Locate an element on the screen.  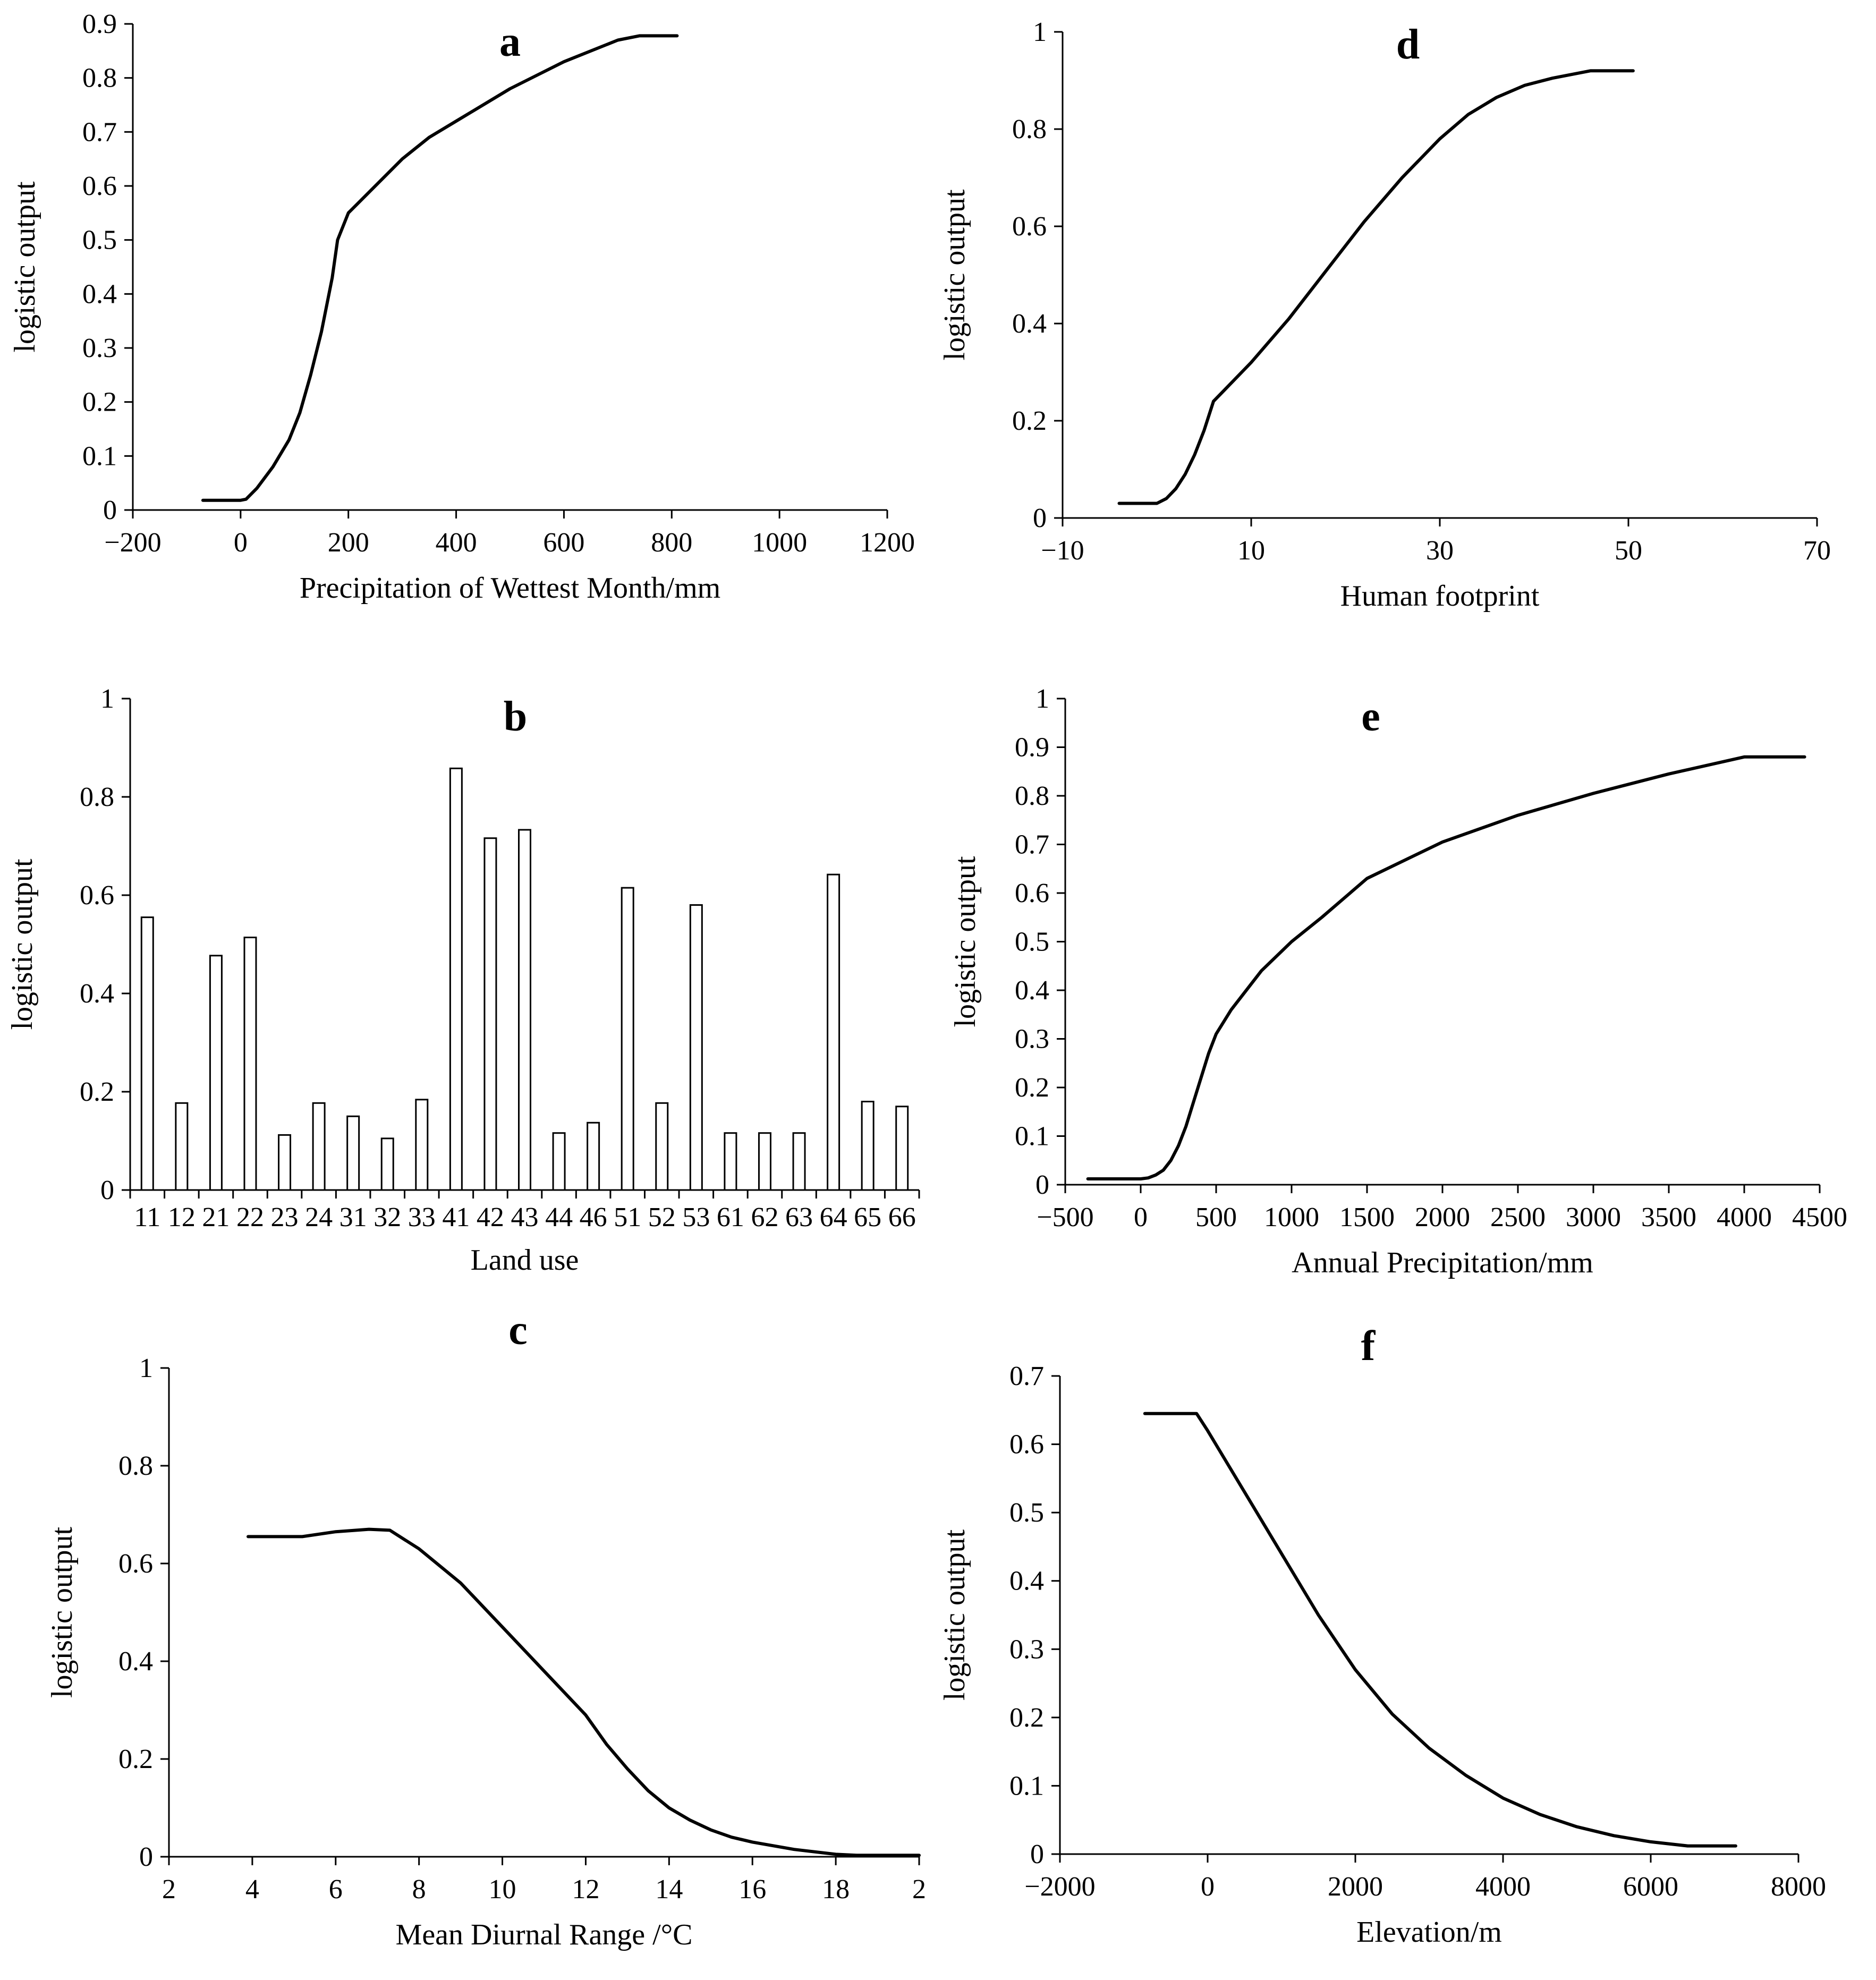
x-tick-label-b: 42 is located at coordinates (490, 1217).